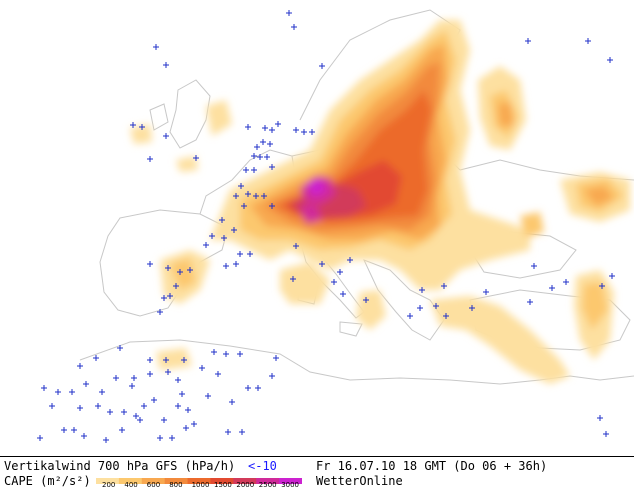 The image size is (634, 490). I want to click on legend-tick: 2000, so click(245, 485).